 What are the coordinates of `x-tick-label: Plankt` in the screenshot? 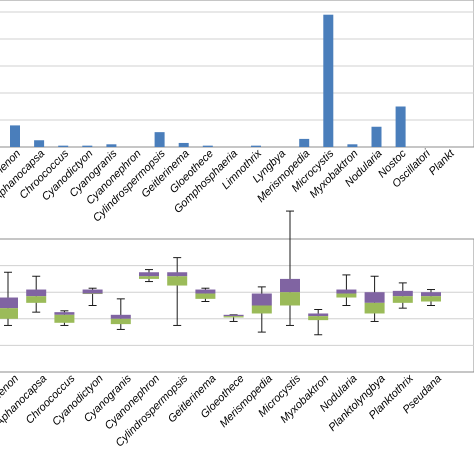 It's located at (442, 162).